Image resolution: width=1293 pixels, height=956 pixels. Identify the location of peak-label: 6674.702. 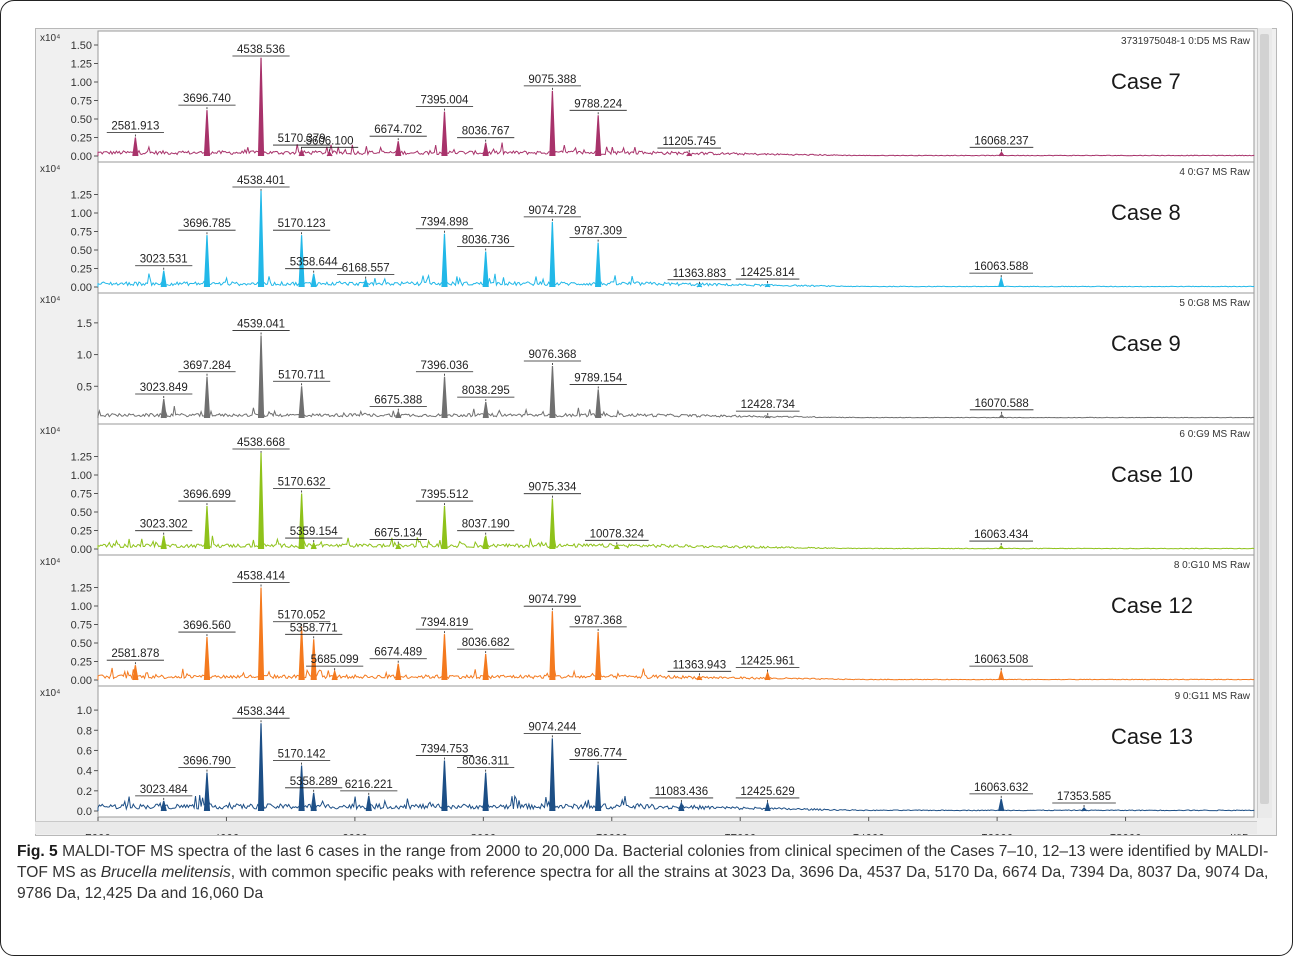
(398, 130).